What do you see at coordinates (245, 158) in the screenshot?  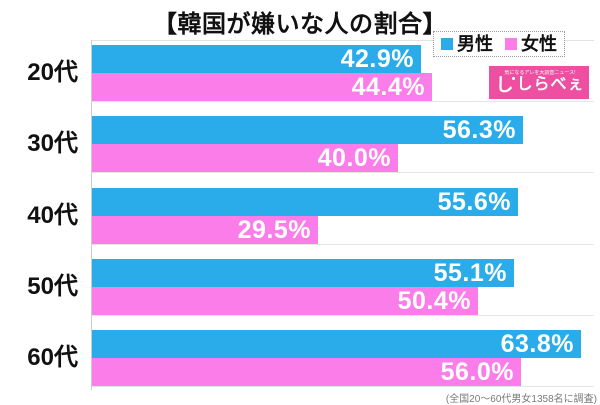 I see `female-bar: 40.0%` at bounding box center [245, 158].